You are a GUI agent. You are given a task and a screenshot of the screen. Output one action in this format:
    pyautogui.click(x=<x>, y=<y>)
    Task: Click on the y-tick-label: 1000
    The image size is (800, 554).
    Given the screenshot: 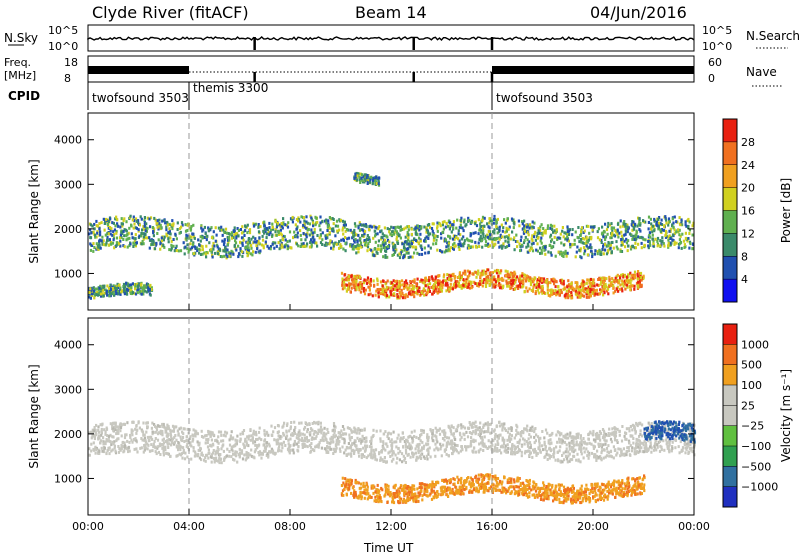 What is the action you would take?
    pyautogui.click(x=68, y=273)
    